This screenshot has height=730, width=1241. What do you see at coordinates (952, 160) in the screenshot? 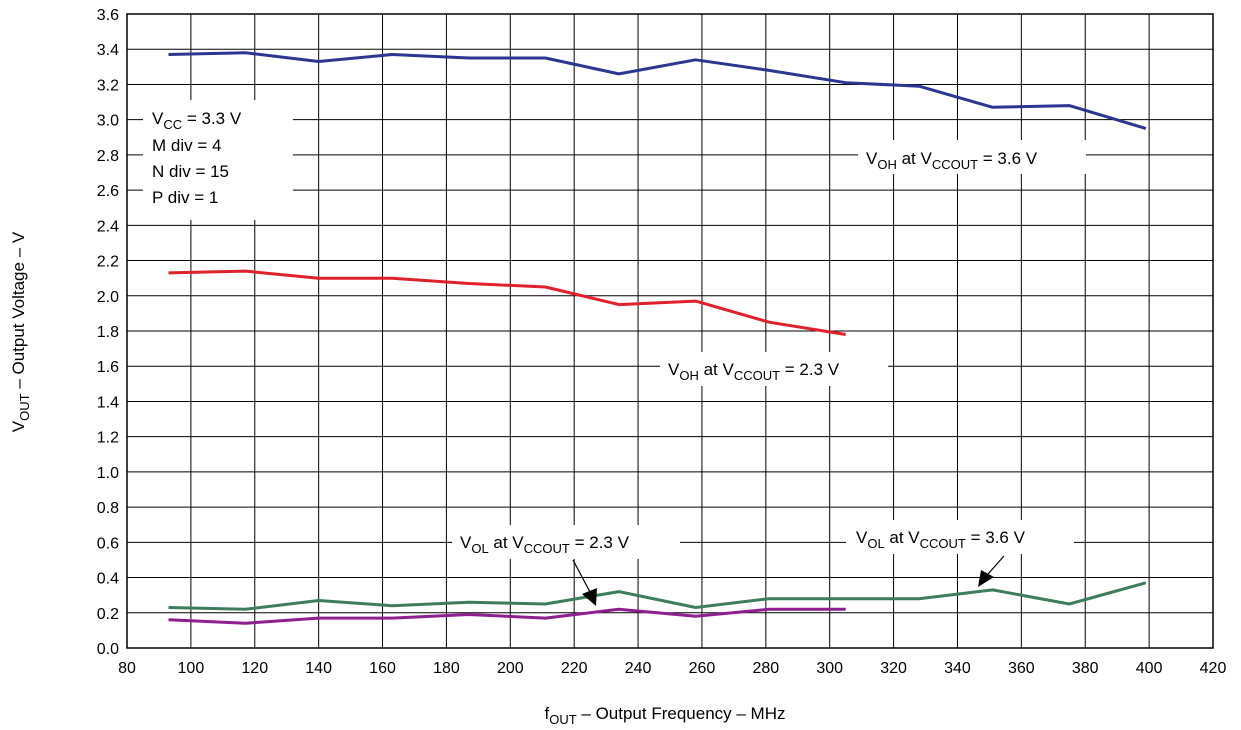
I see `annotation-voh-3v6-text: VOH at VCCOUT = 3.6 V` at bounding box center [952, 160].